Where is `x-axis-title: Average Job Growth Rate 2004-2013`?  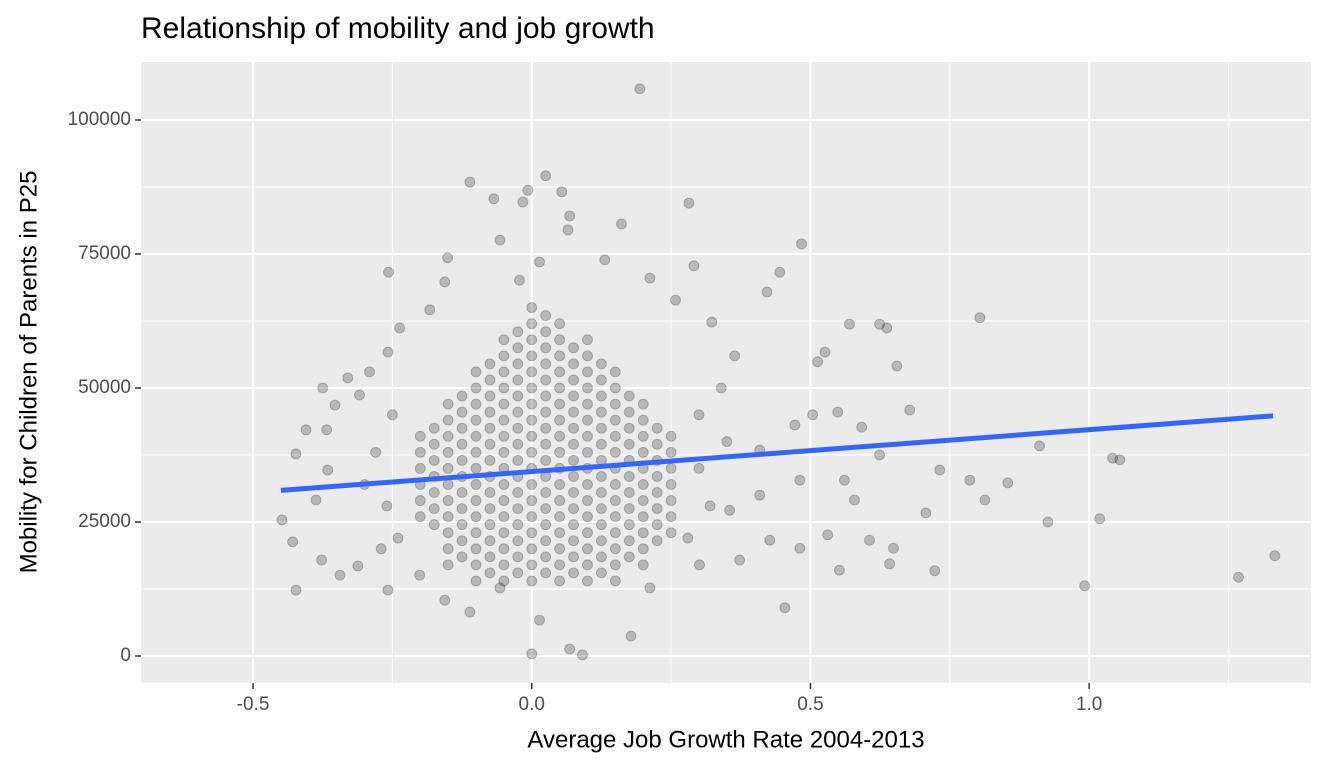
x-axis-title: Average Job Growth Rate 2004-2013 is located at coordinates (725, 739).